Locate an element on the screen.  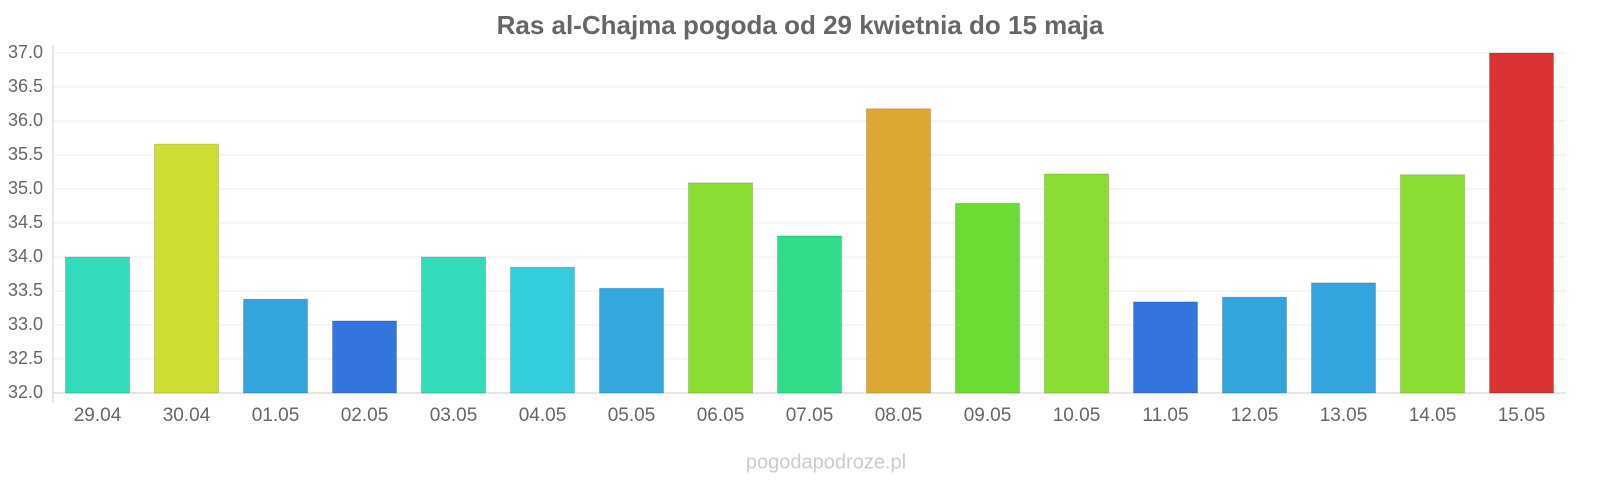
x-tick-label: 14.05 is located at coordinates (1433, 415).